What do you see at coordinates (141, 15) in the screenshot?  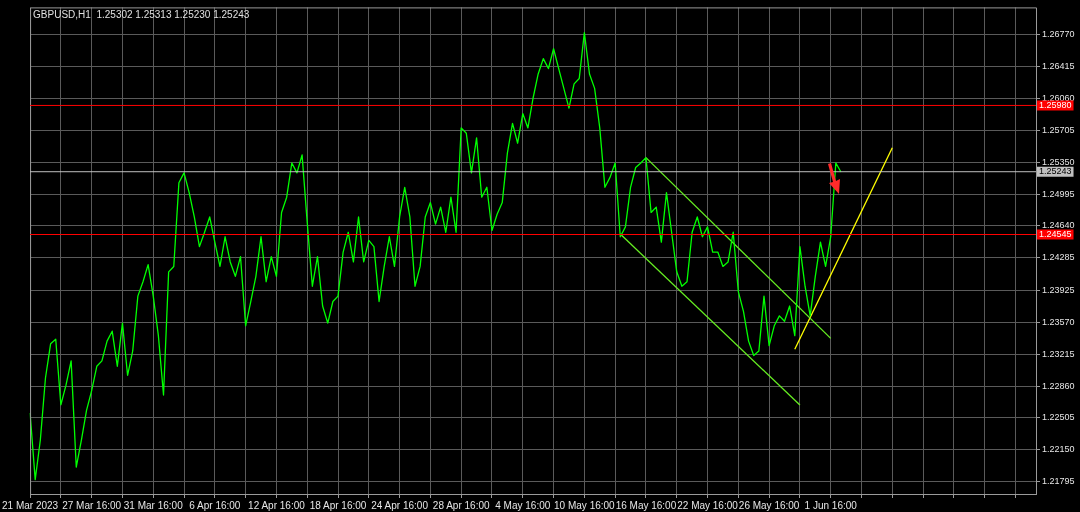 I see `chart-title: GBPUSD,H1 1.25302 1.25313 1.25230 1.25243` at bounding box center [141, 15].